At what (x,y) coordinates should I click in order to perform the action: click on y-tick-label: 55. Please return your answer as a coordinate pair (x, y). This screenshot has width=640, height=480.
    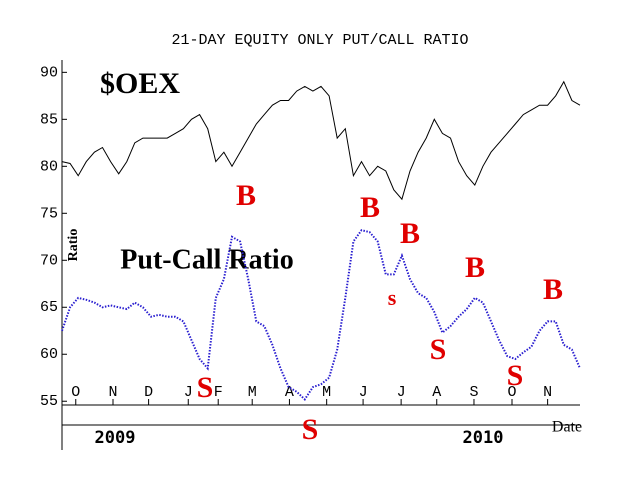
    Looking at the image, I should click on (49, 401).